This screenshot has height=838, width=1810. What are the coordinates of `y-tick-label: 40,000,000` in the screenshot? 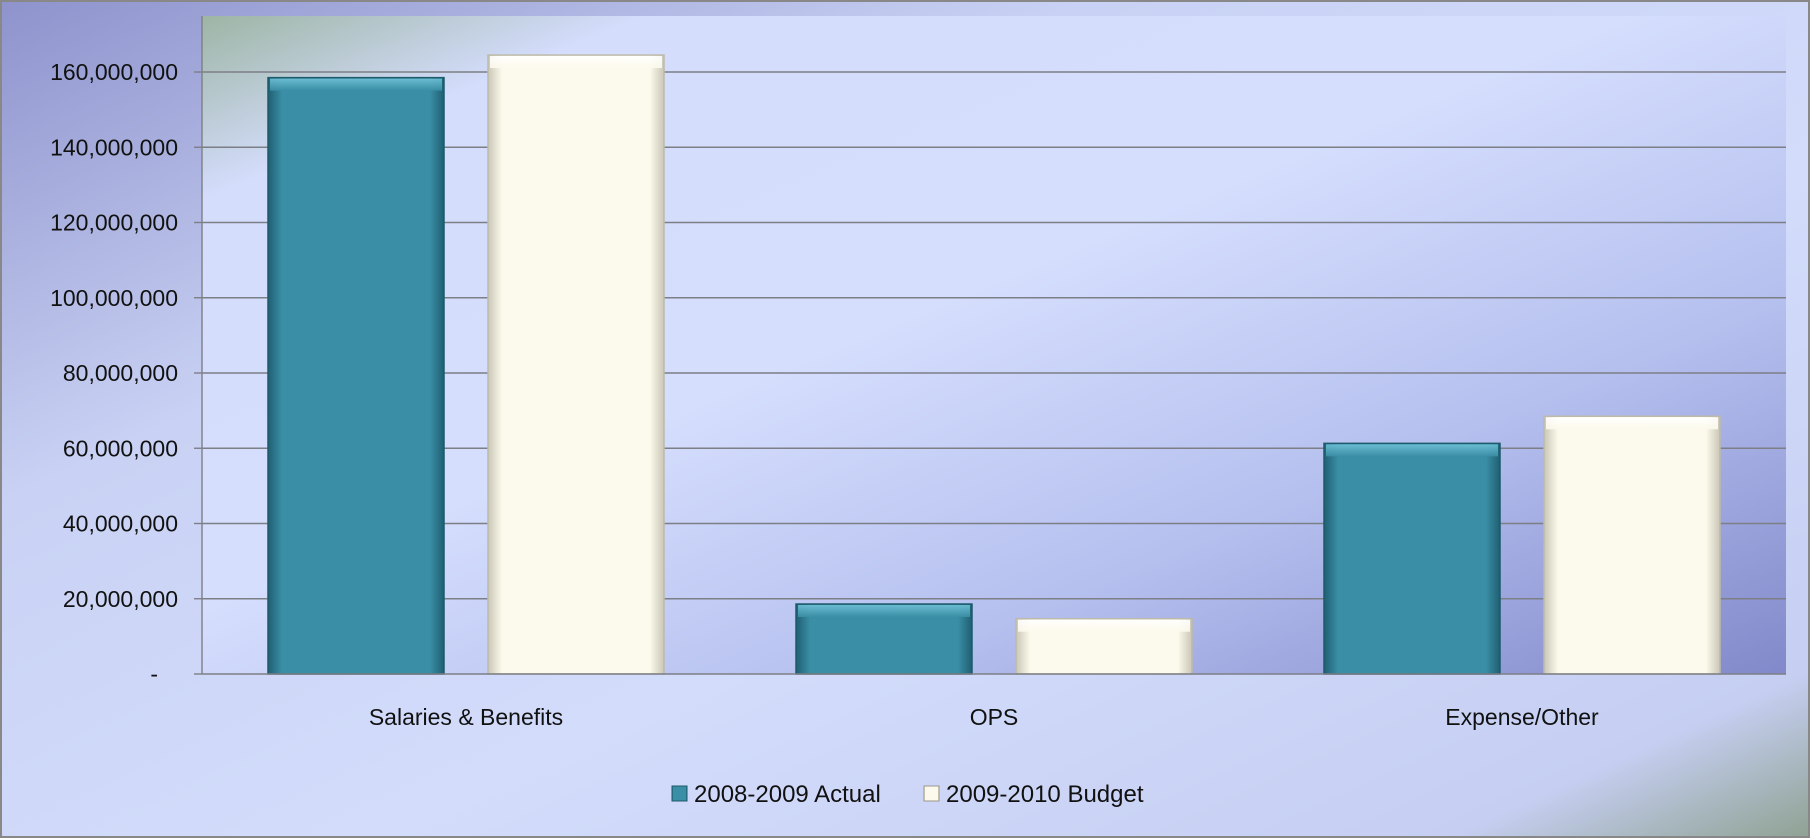 It's located at (120, 524).